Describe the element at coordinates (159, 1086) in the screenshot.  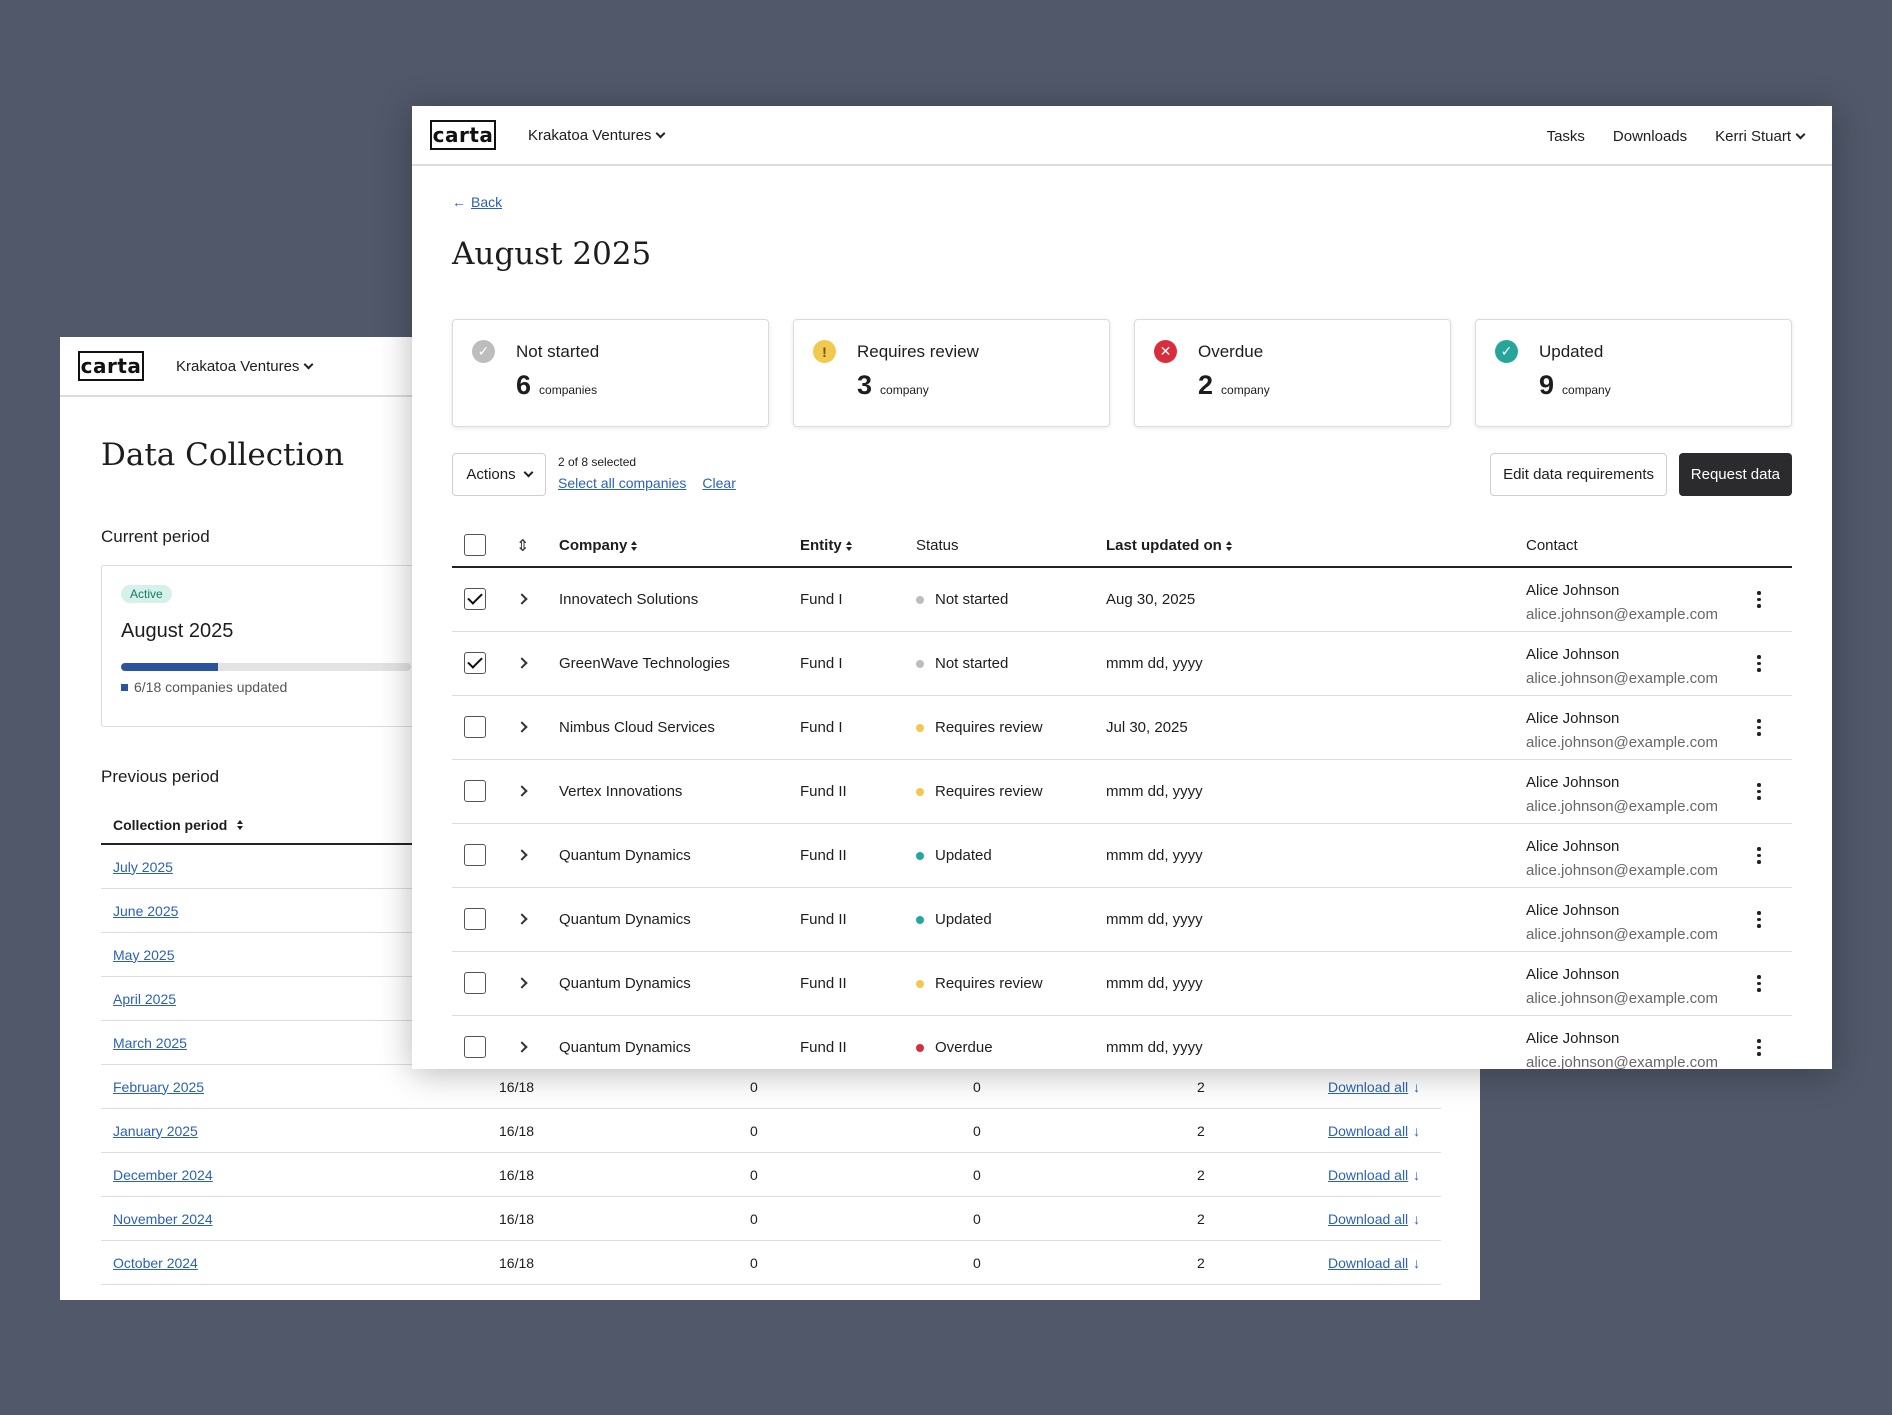
I see `collection-period-link: February 2025` at that location.